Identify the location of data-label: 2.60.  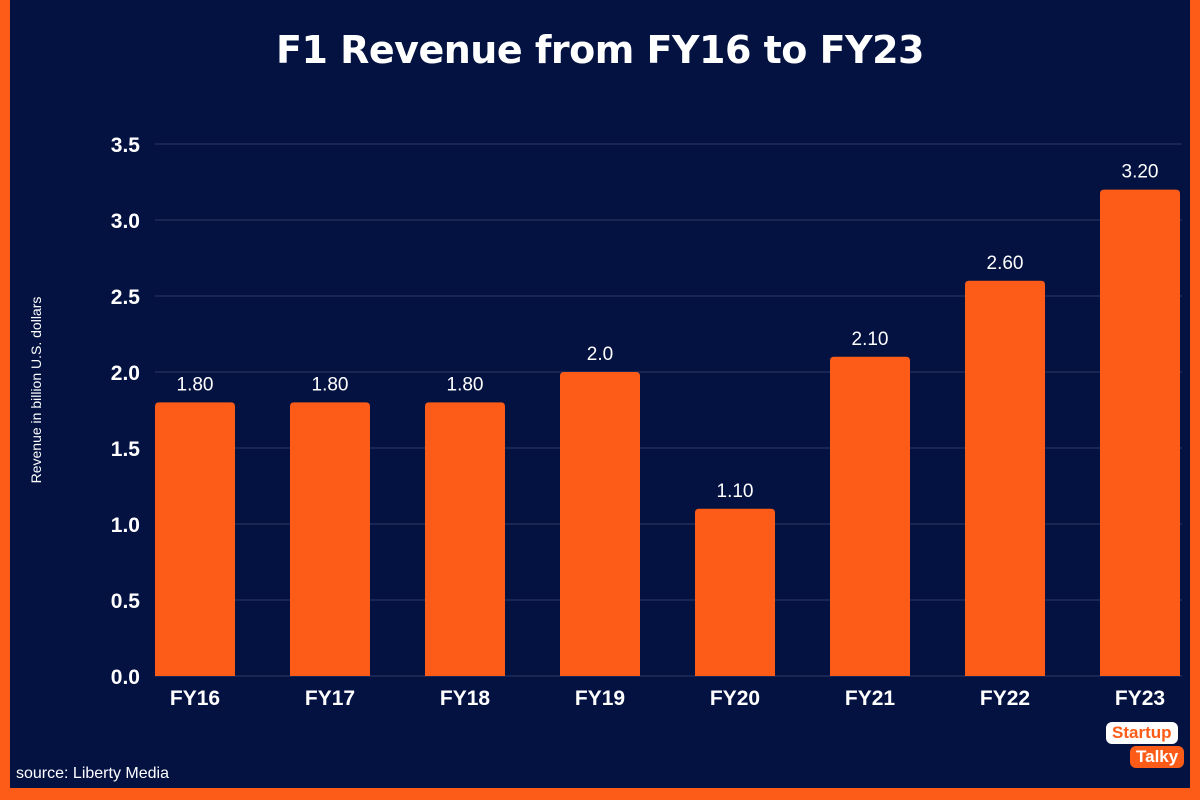
(1005, 263).